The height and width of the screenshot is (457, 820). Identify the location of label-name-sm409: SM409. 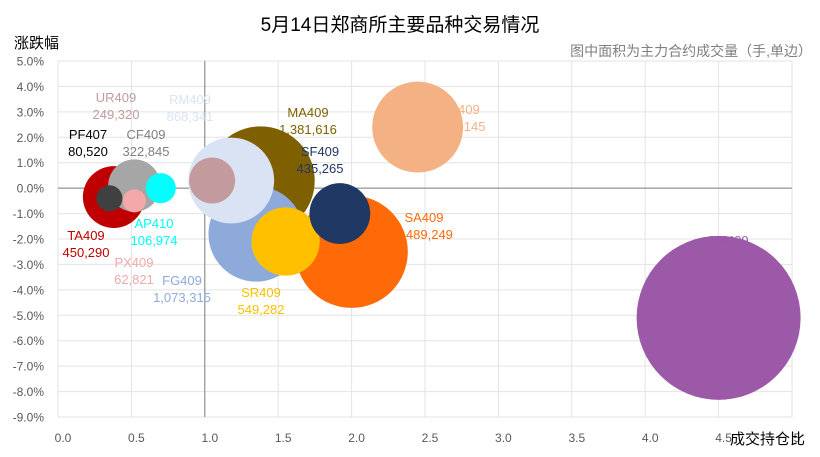
(727, 240).